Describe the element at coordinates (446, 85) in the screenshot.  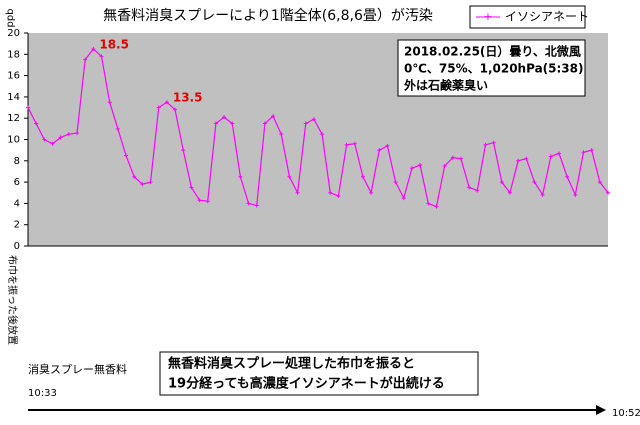
I see `condition-line: 外は石鹸薬臭い` at that location.